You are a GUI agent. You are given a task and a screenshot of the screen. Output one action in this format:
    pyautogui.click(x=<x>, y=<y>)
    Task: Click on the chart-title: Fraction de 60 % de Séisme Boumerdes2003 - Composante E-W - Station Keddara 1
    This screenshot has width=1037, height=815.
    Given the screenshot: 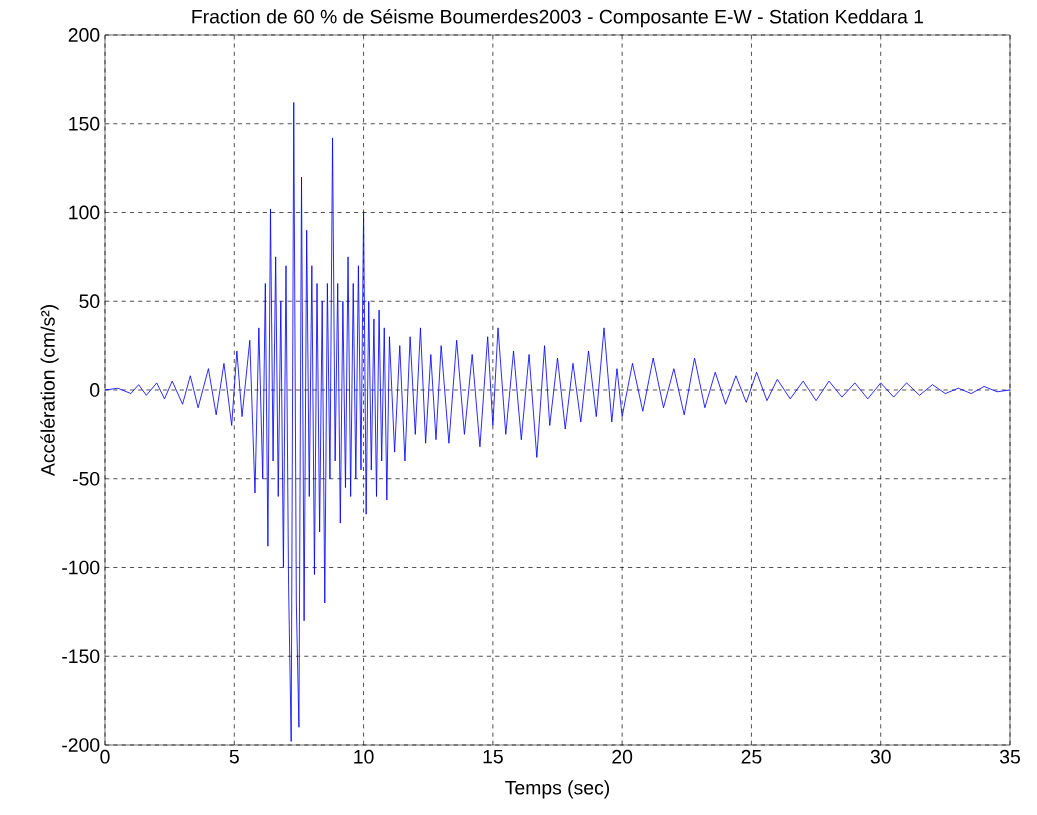 What is the action you would take?
    pyautogui.click(x=558, y=18)
    